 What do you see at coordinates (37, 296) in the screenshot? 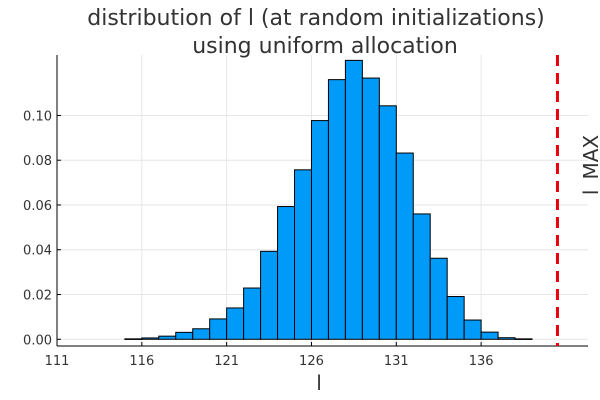
I see `y-tick-label-1: 0.02` at bounding box center [37, 296].